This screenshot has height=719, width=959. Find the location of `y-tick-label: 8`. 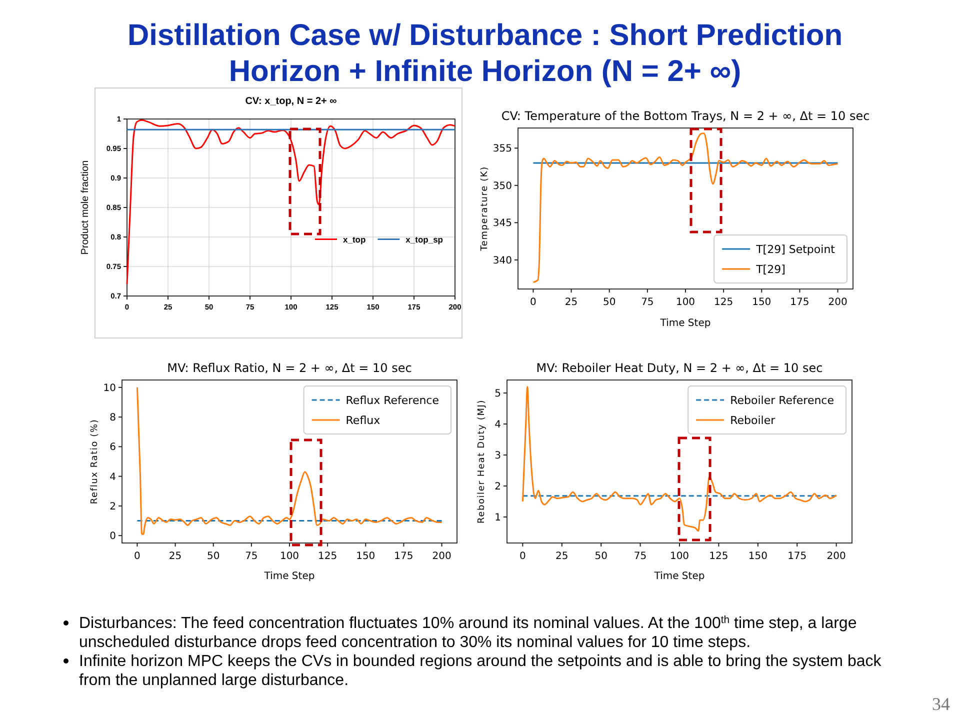

y-tick-label: 8 is located at coordinates (113, 418).